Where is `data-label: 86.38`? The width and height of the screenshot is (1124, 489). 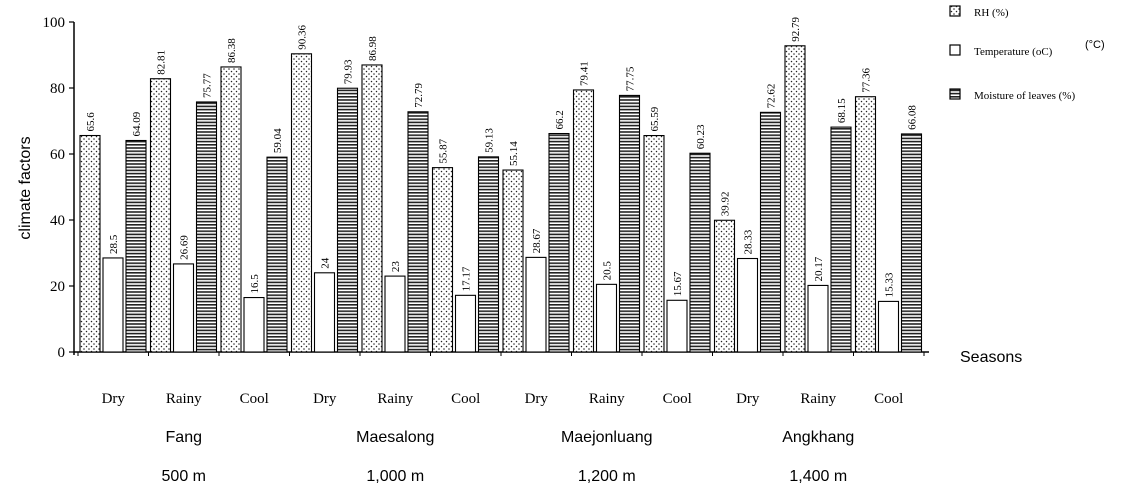 data-label: 86.38 is located at coordinates (232, 50).